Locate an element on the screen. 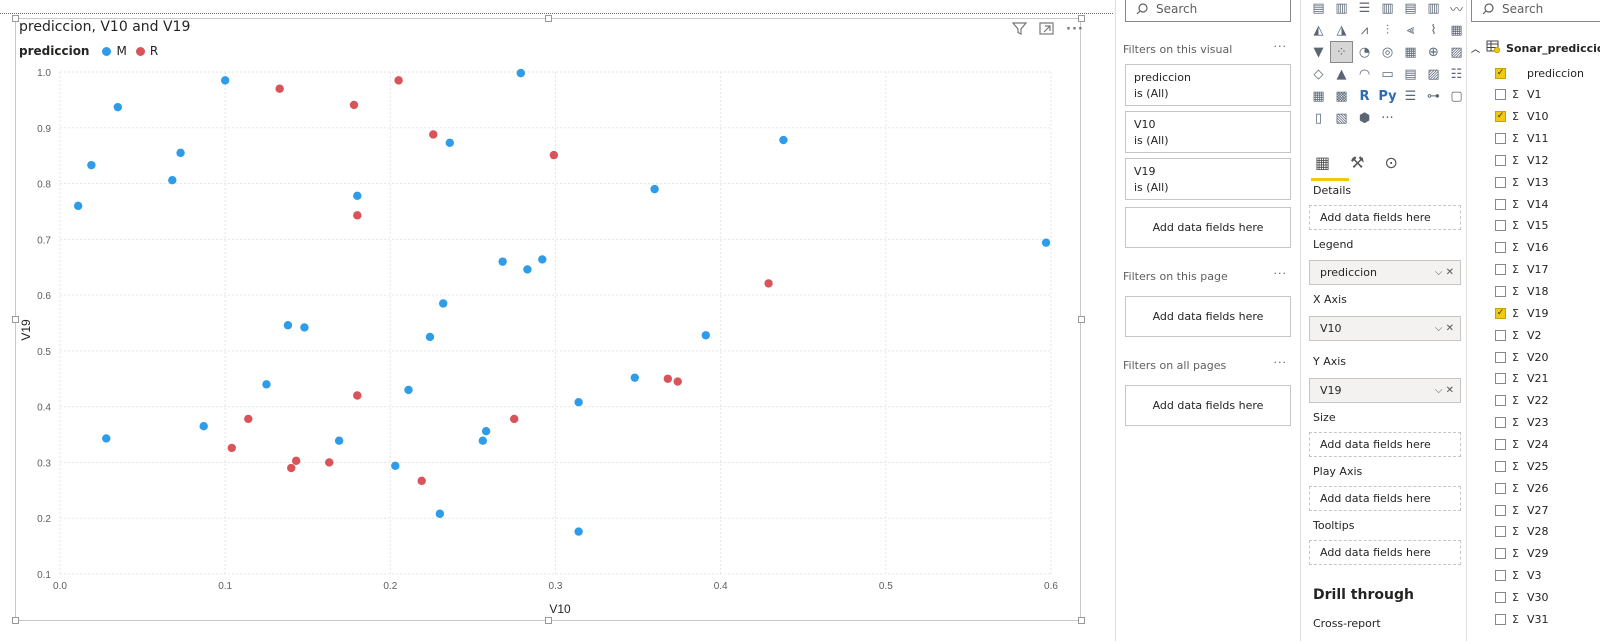 Image resolution: width=1600 pixels, height=641 pixels. analytics-icon: ⊙ is located at coordinates (1391, 162).